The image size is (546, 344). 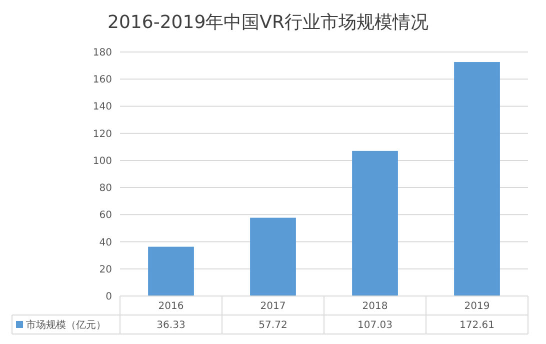 What do you see at coordinates (105, 242) in the screenshot?
I see `y-tick-label: 40` at bounding box center [105, 242].